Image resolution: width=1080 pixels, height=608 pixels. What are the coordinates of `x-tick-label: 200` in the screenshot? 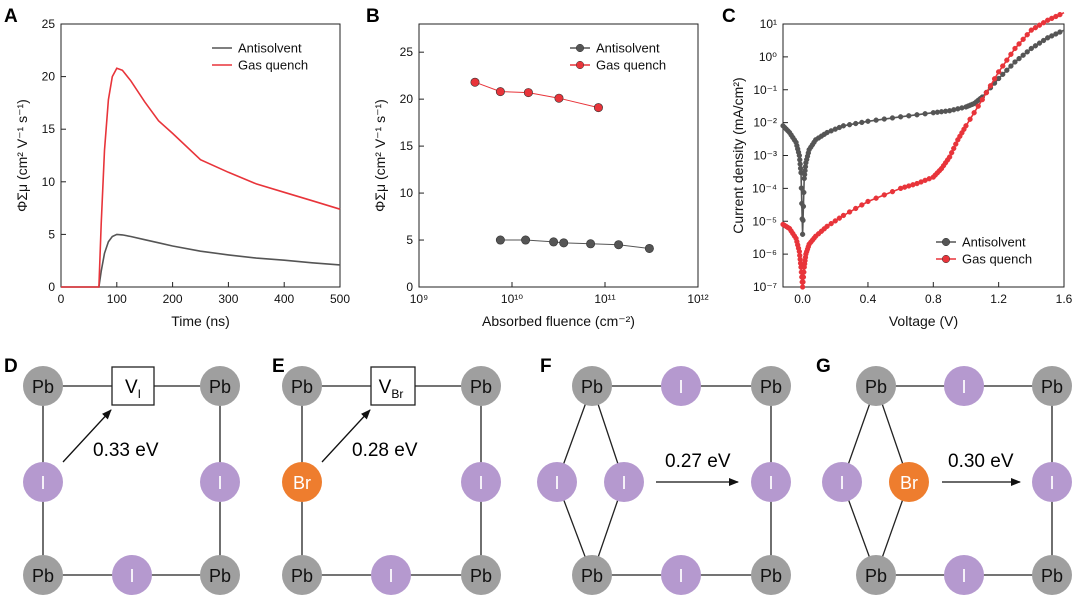 It's located at (173, 299).